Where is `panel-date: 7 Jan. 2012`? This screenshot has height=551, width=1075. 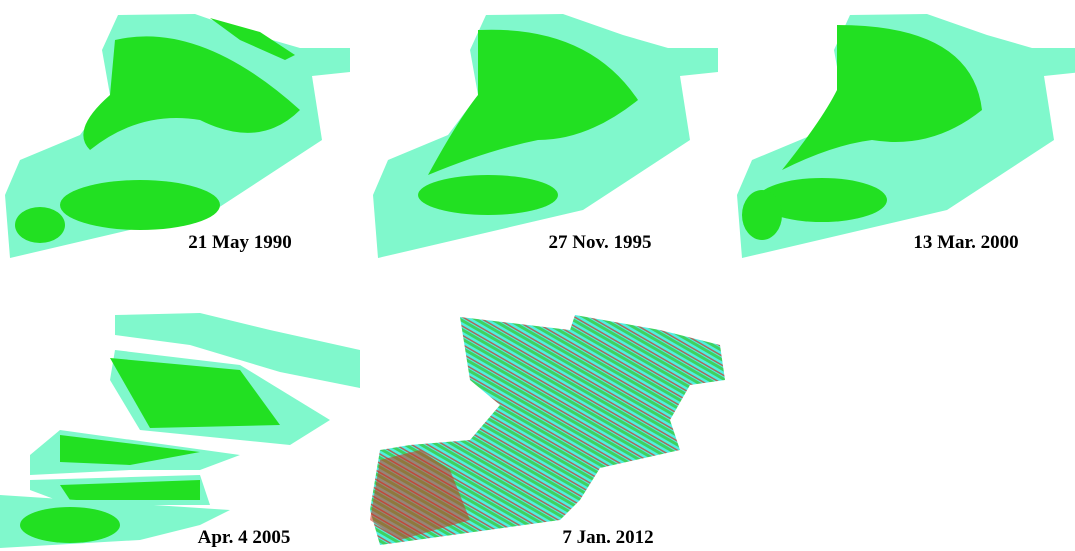
panel-date: 7 Jan. 2012 is located at coordinates (607, 537).